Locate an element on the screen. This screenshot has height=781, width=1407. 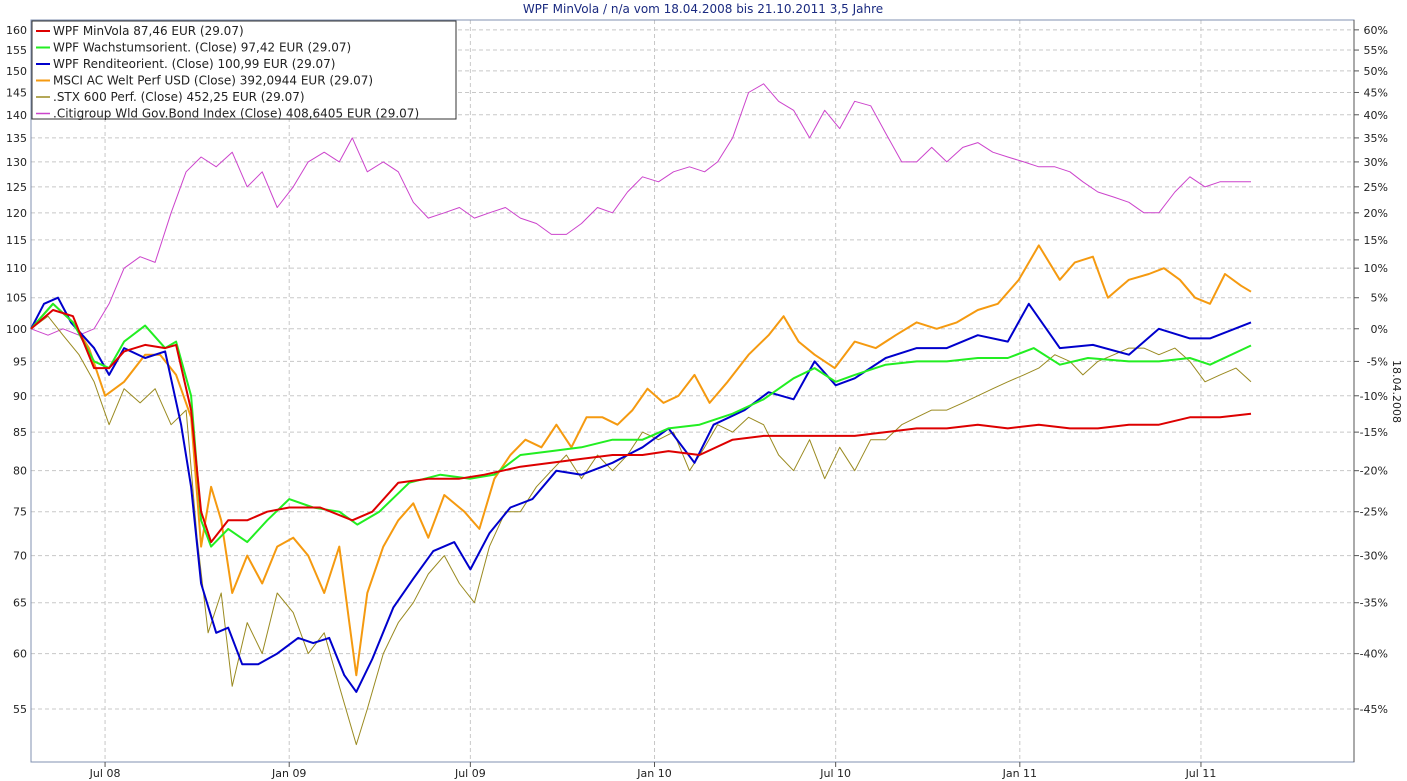
y-tick-label: 70 is located at coordinates (20, 556).